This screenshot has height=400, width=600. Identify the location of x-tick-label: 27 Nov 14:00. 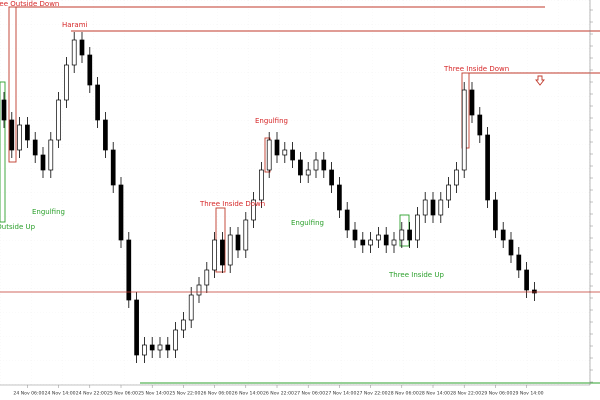
(340, 394).